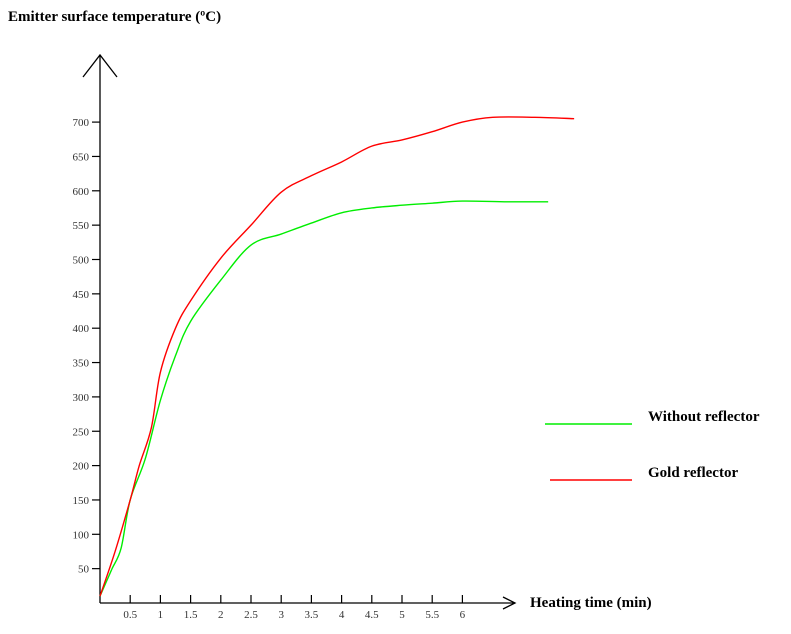 This screenshot has width=791, height=634. What do you see at coordinates (81, 364) in the screenshot?
I see `y-tick-label: 350` at bounding box center [81, 364].